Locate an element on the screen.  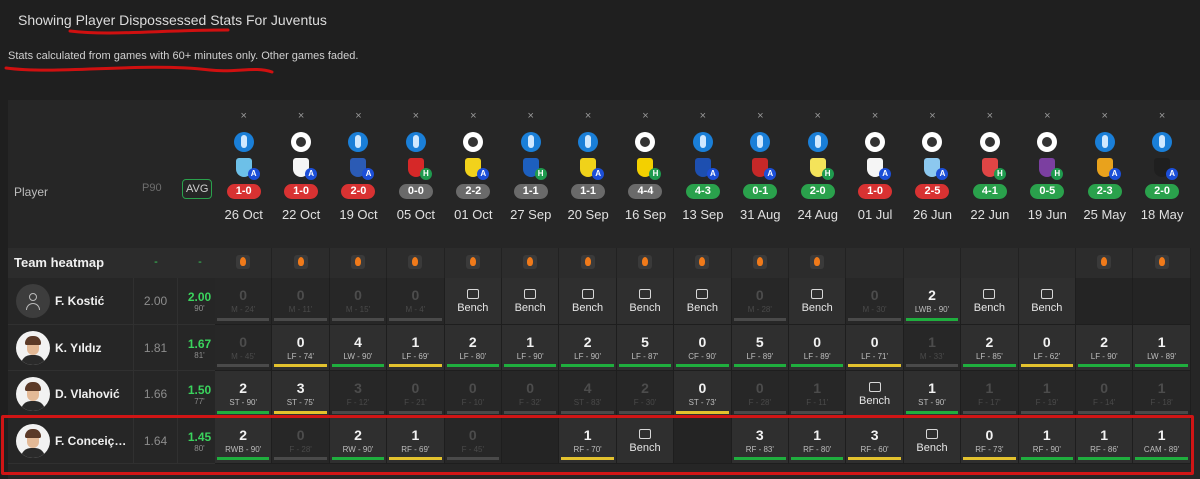
player-cell: K. Yıldız is located at coordinates (71, 347).